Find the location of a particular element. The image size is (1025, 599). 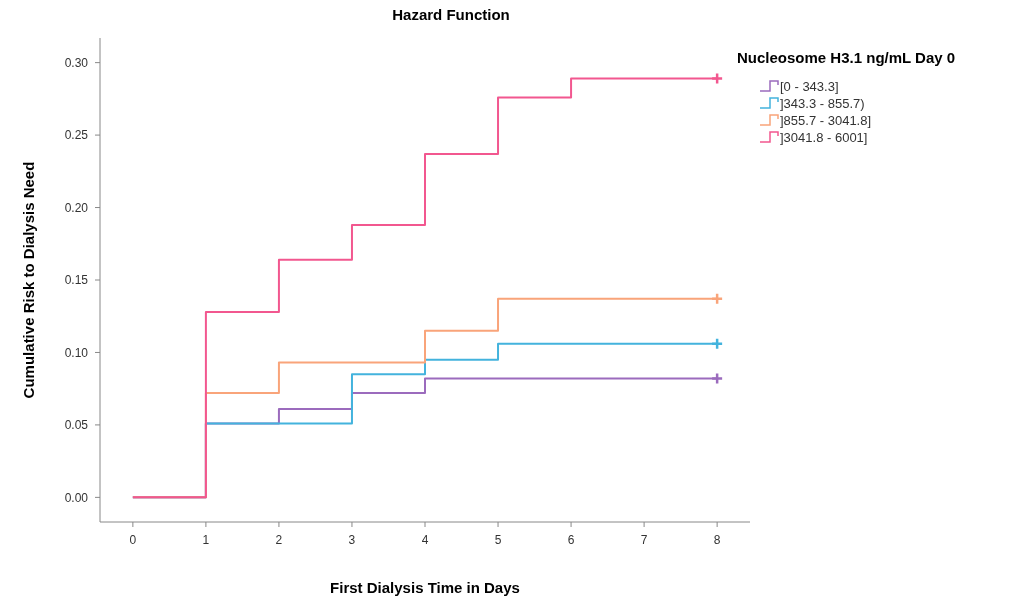

y-tick-label: 0.20 is located at coordinates (76, 207).